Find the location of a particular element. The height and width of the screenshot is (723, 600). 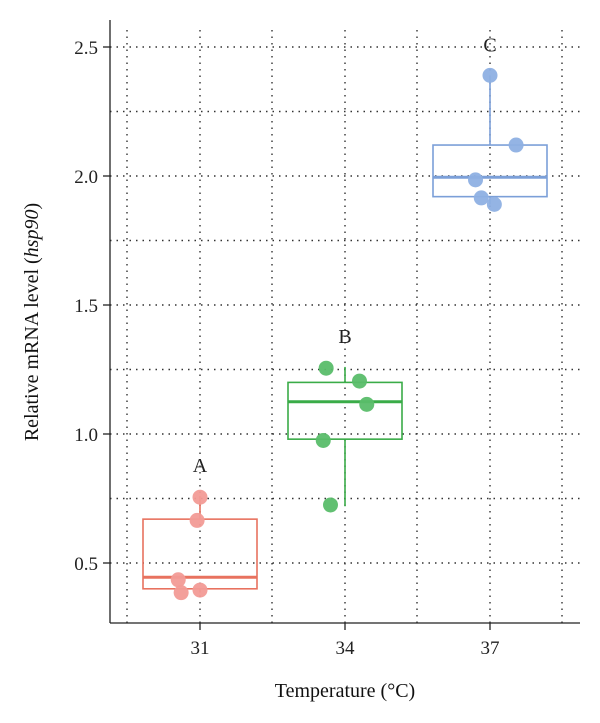

y-tick-label: 1.5 is located at coordinates (86, 306).